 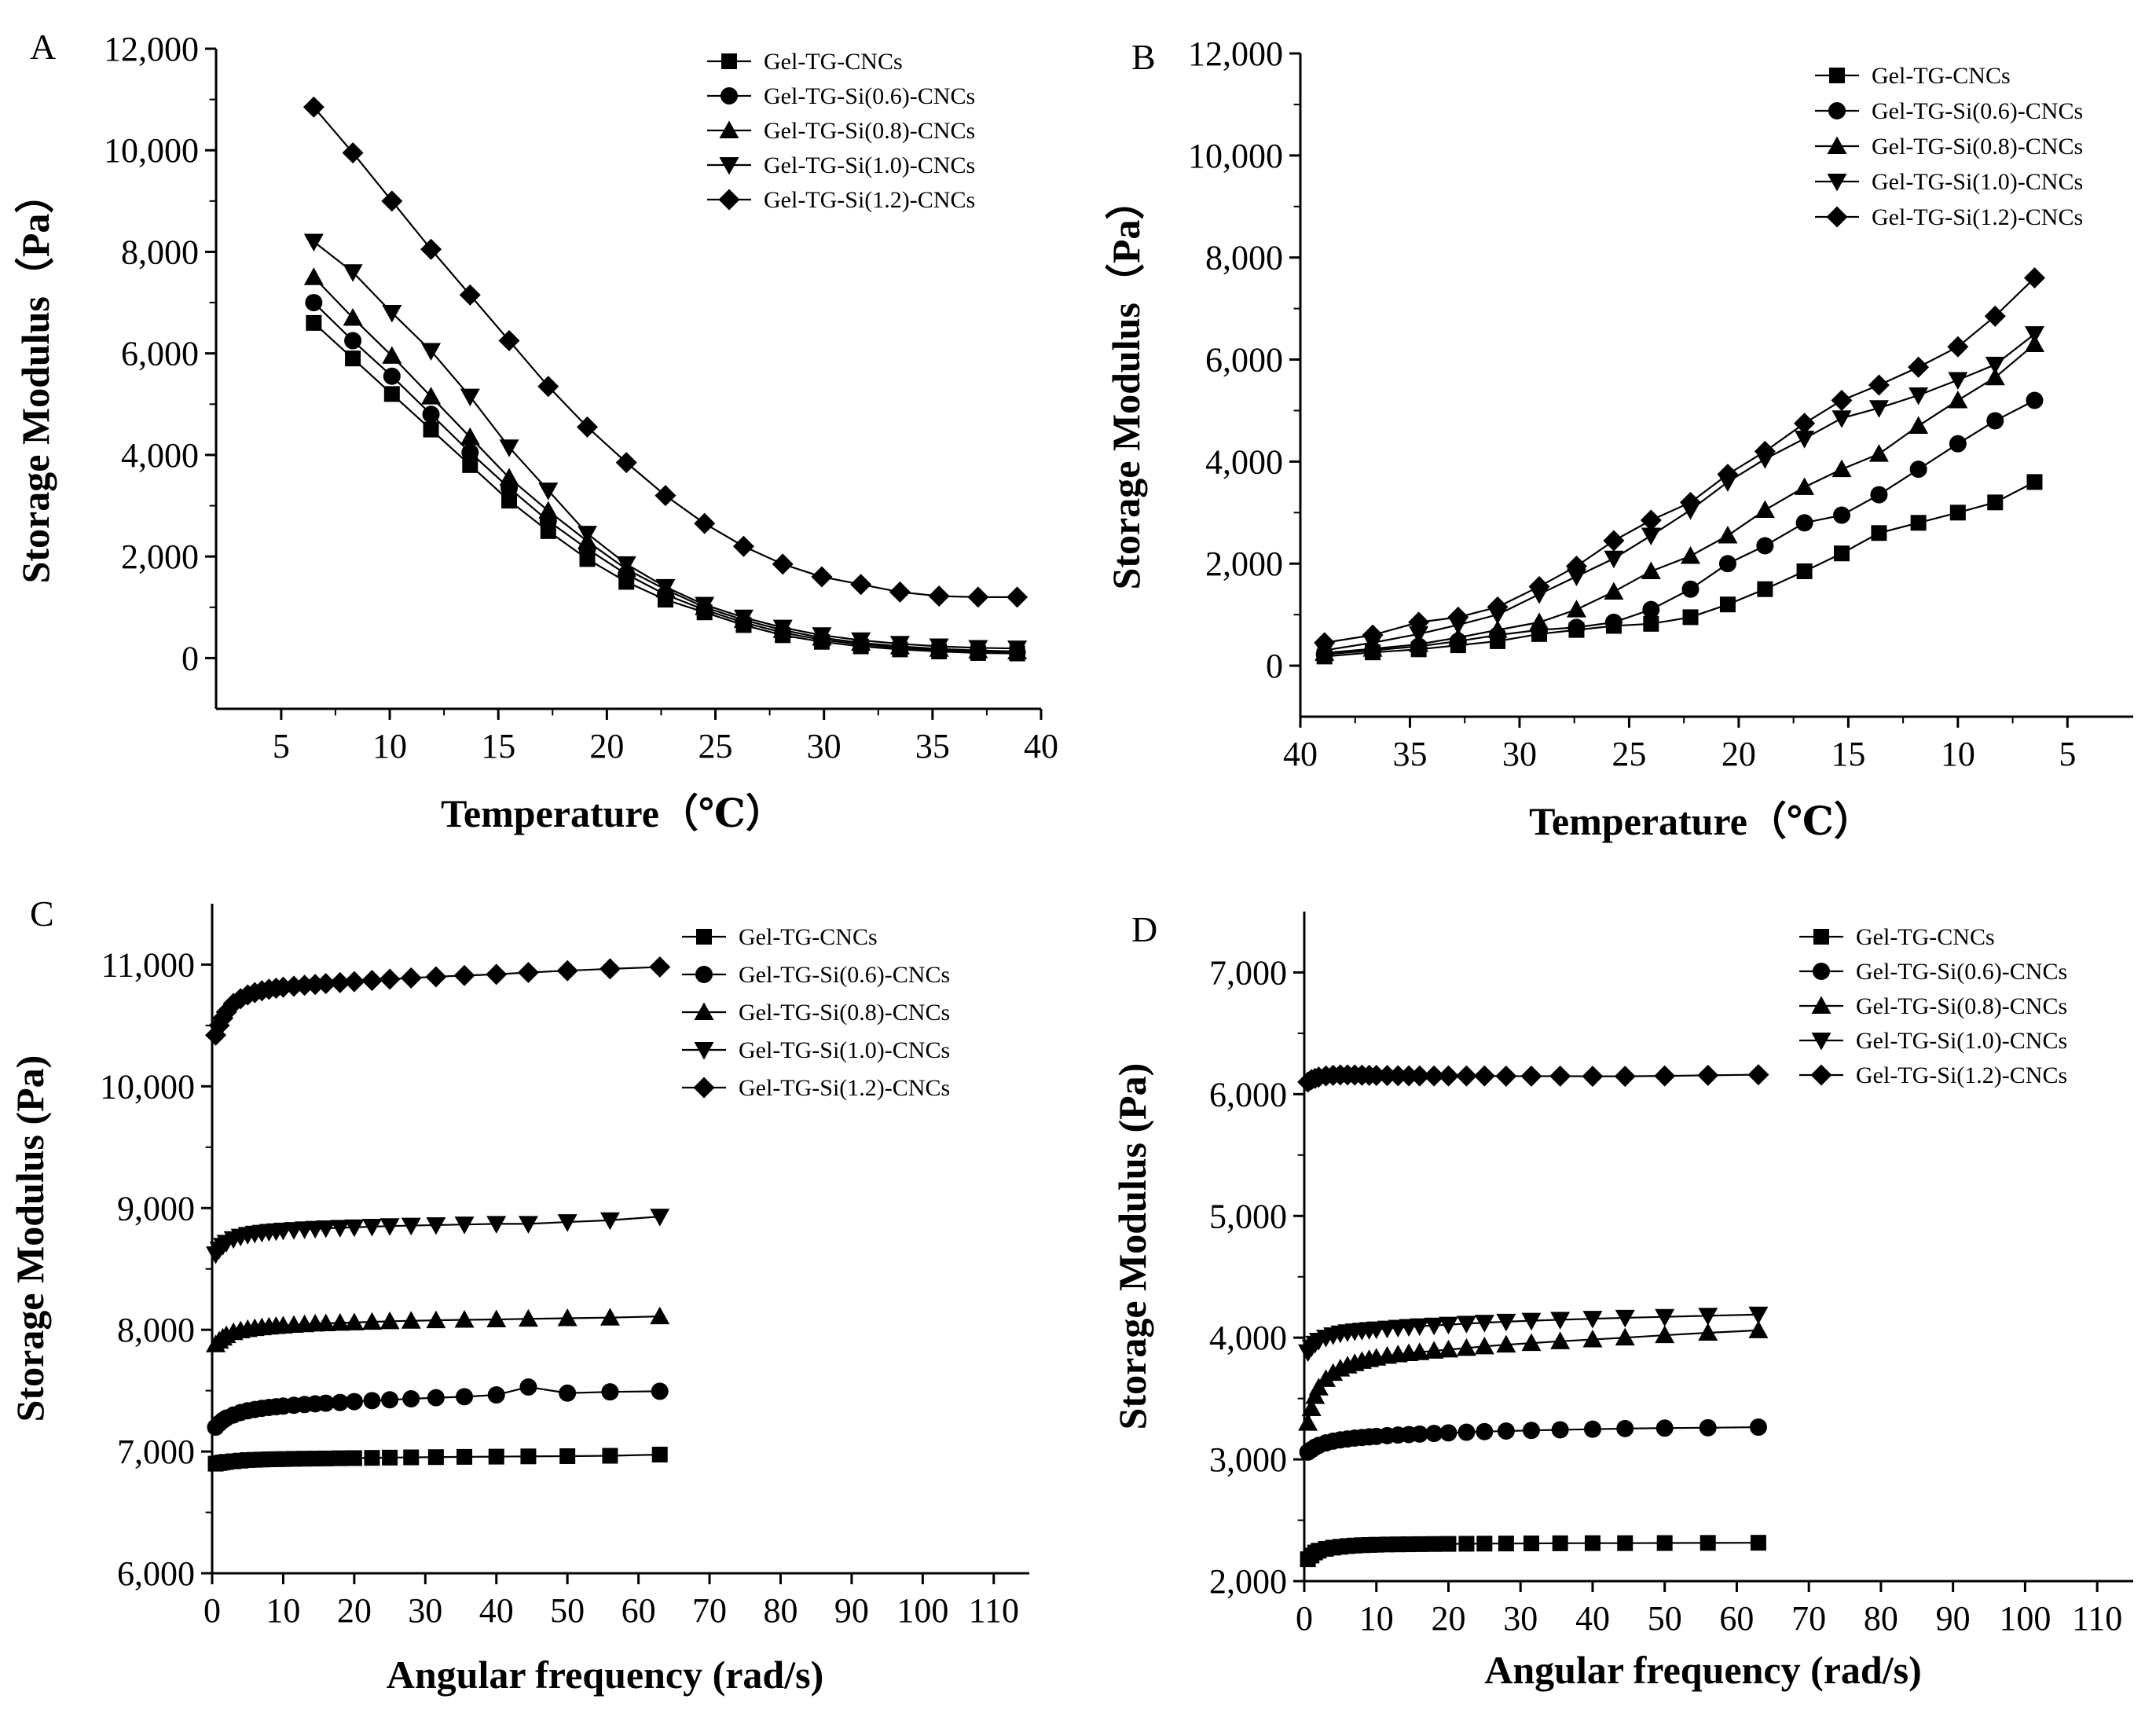 What do you see at coordinates (1448, 1618) in the screenshot?
I see `x-tick-label: 20` at bounding box center [1448, 1618].